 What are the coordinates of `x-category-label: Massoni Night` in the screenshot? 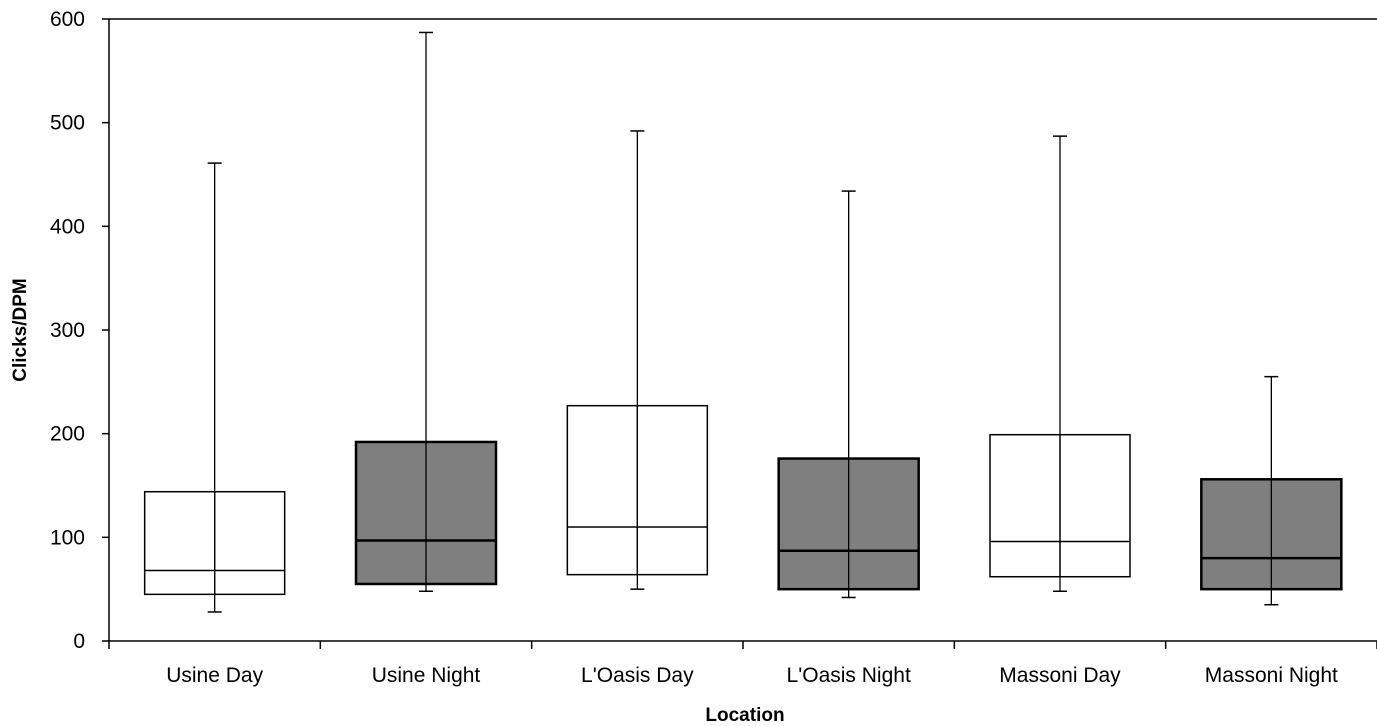 It's located at (1271, 675).